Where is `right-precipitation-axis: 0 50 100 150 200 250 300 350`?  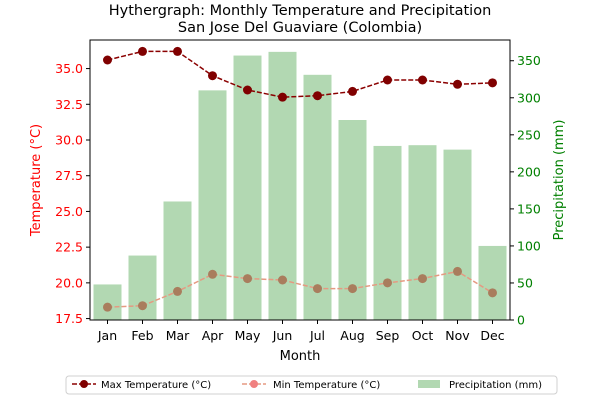 right-precipitation-axis: 0 50 100 150 200 250 300 350 is located at coordinates (525, 190).